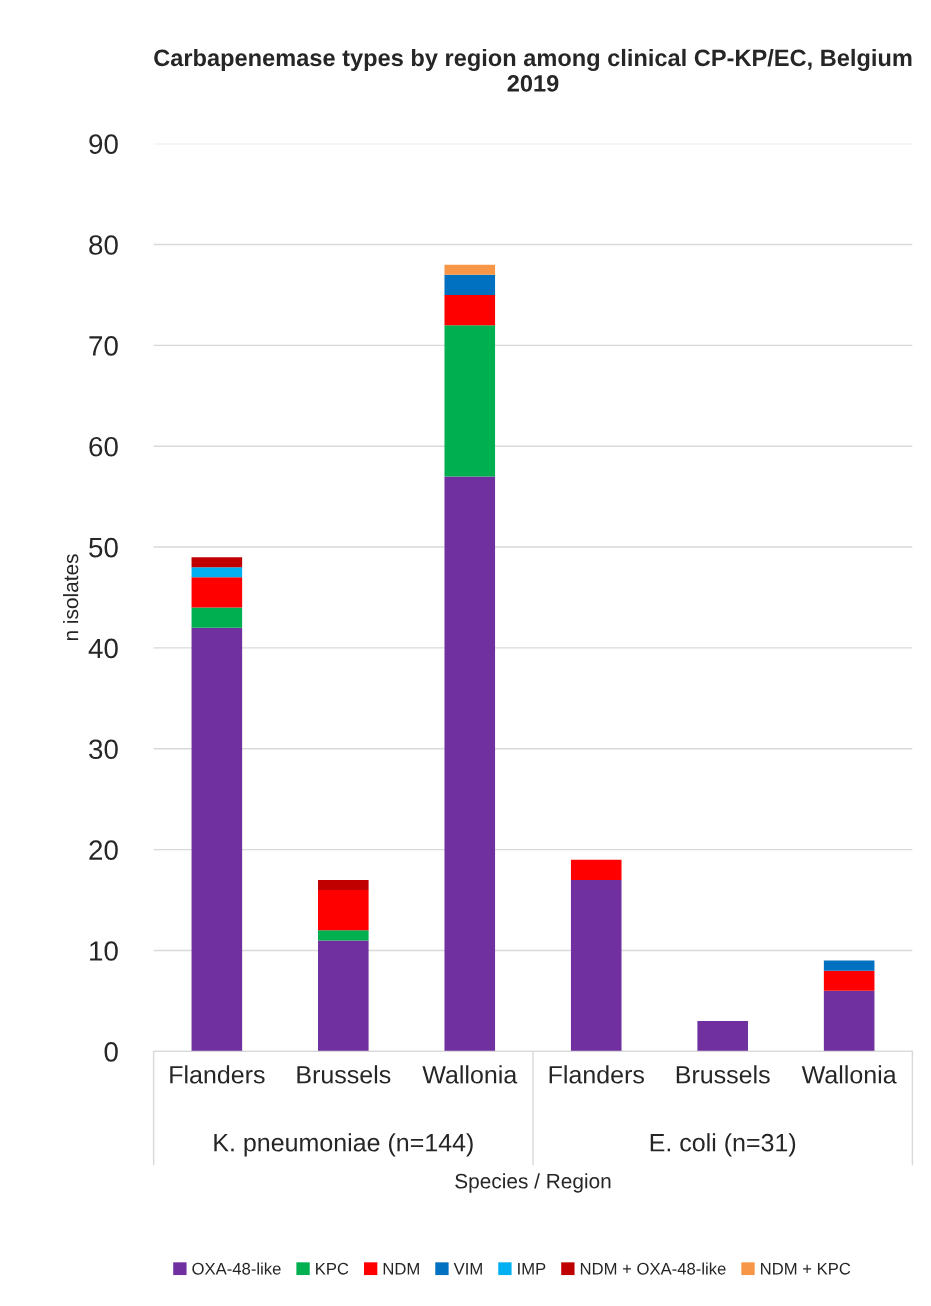  Describe the element at coordinates (103, 446) in the screenshot. I see `y-tick-label: 60` at that location.